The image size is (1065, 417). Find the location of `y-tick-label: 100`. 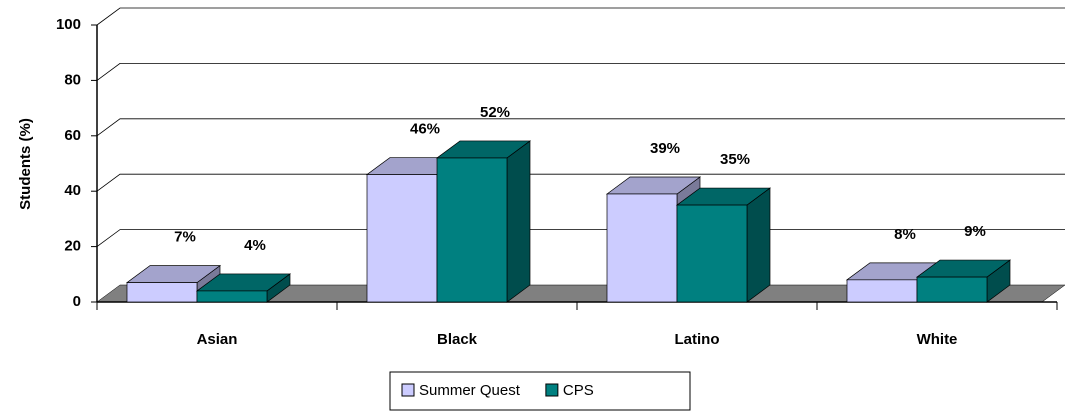

y-tick-label: 100 is located at coordinates (68, 24).